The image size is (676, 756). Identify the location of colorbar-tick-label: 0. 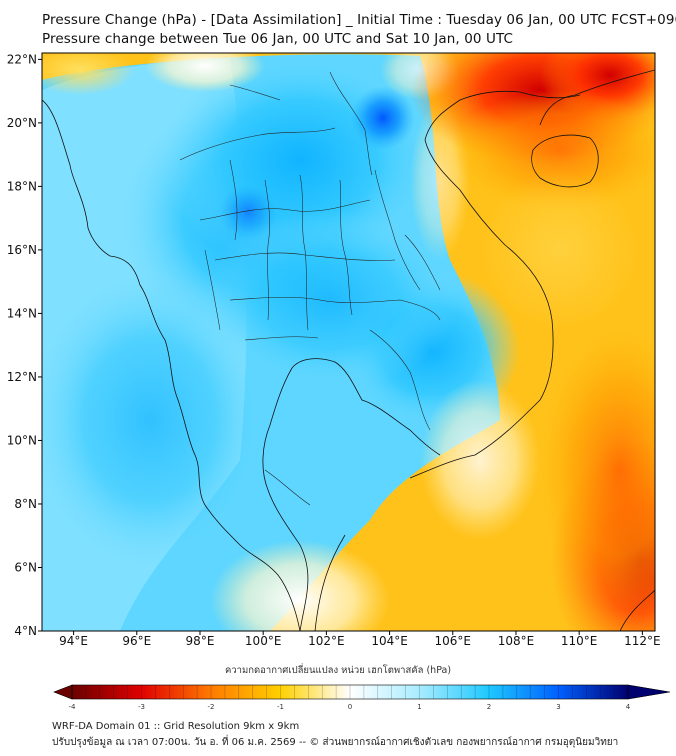
(350, 707).